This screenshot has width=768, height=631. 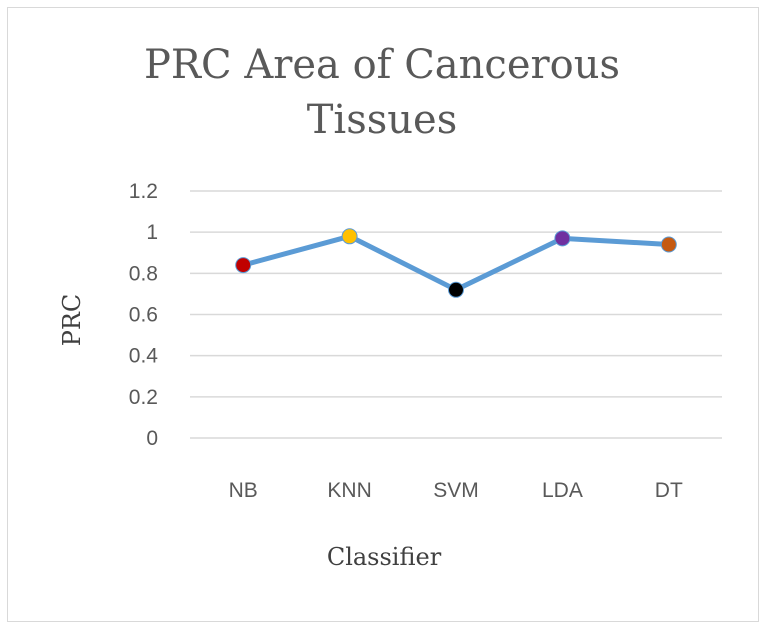 I want to click on y-tick-label: 1, so click(x=152, y=232).